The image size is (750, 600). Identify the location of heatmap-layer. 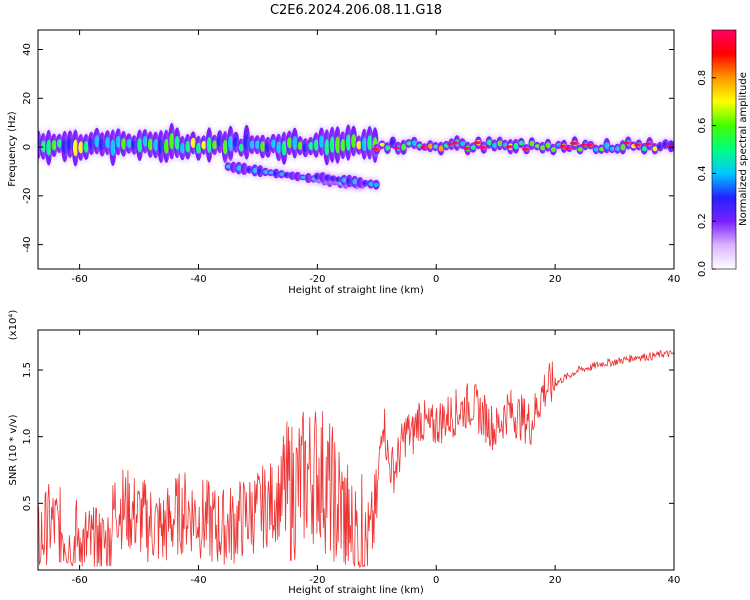
(356, 156).